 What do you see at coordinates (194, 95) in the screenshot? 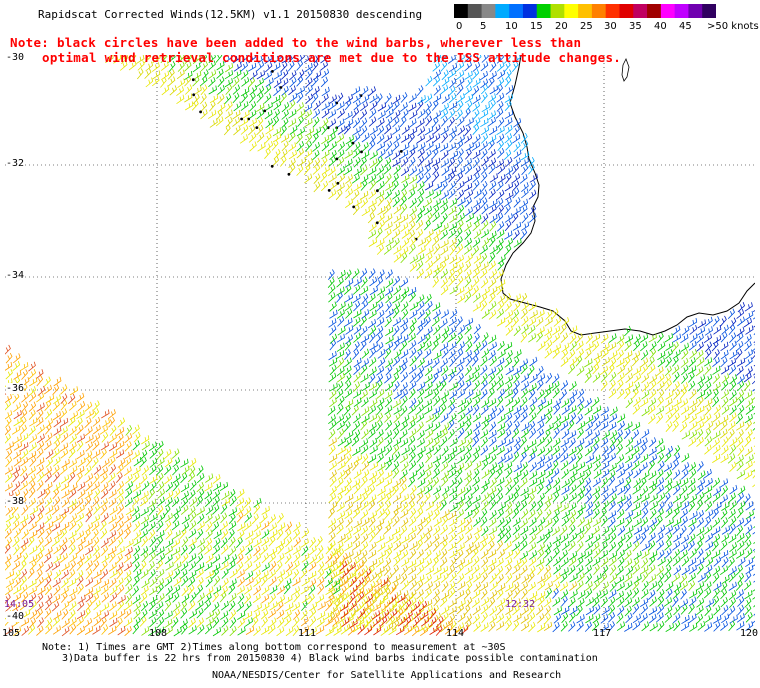
I see `flag-circle` at bounding box center [194, 95].